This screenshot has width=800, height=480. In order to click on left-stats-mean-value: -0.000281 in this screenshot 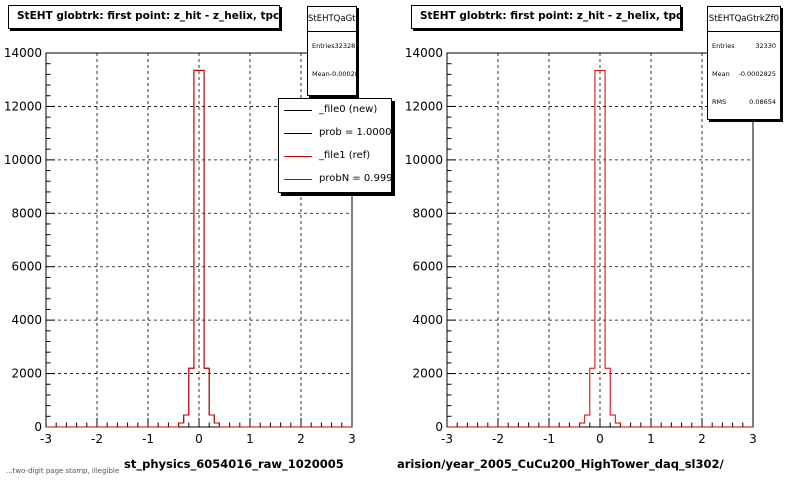, I will do `click(342, 74)`.